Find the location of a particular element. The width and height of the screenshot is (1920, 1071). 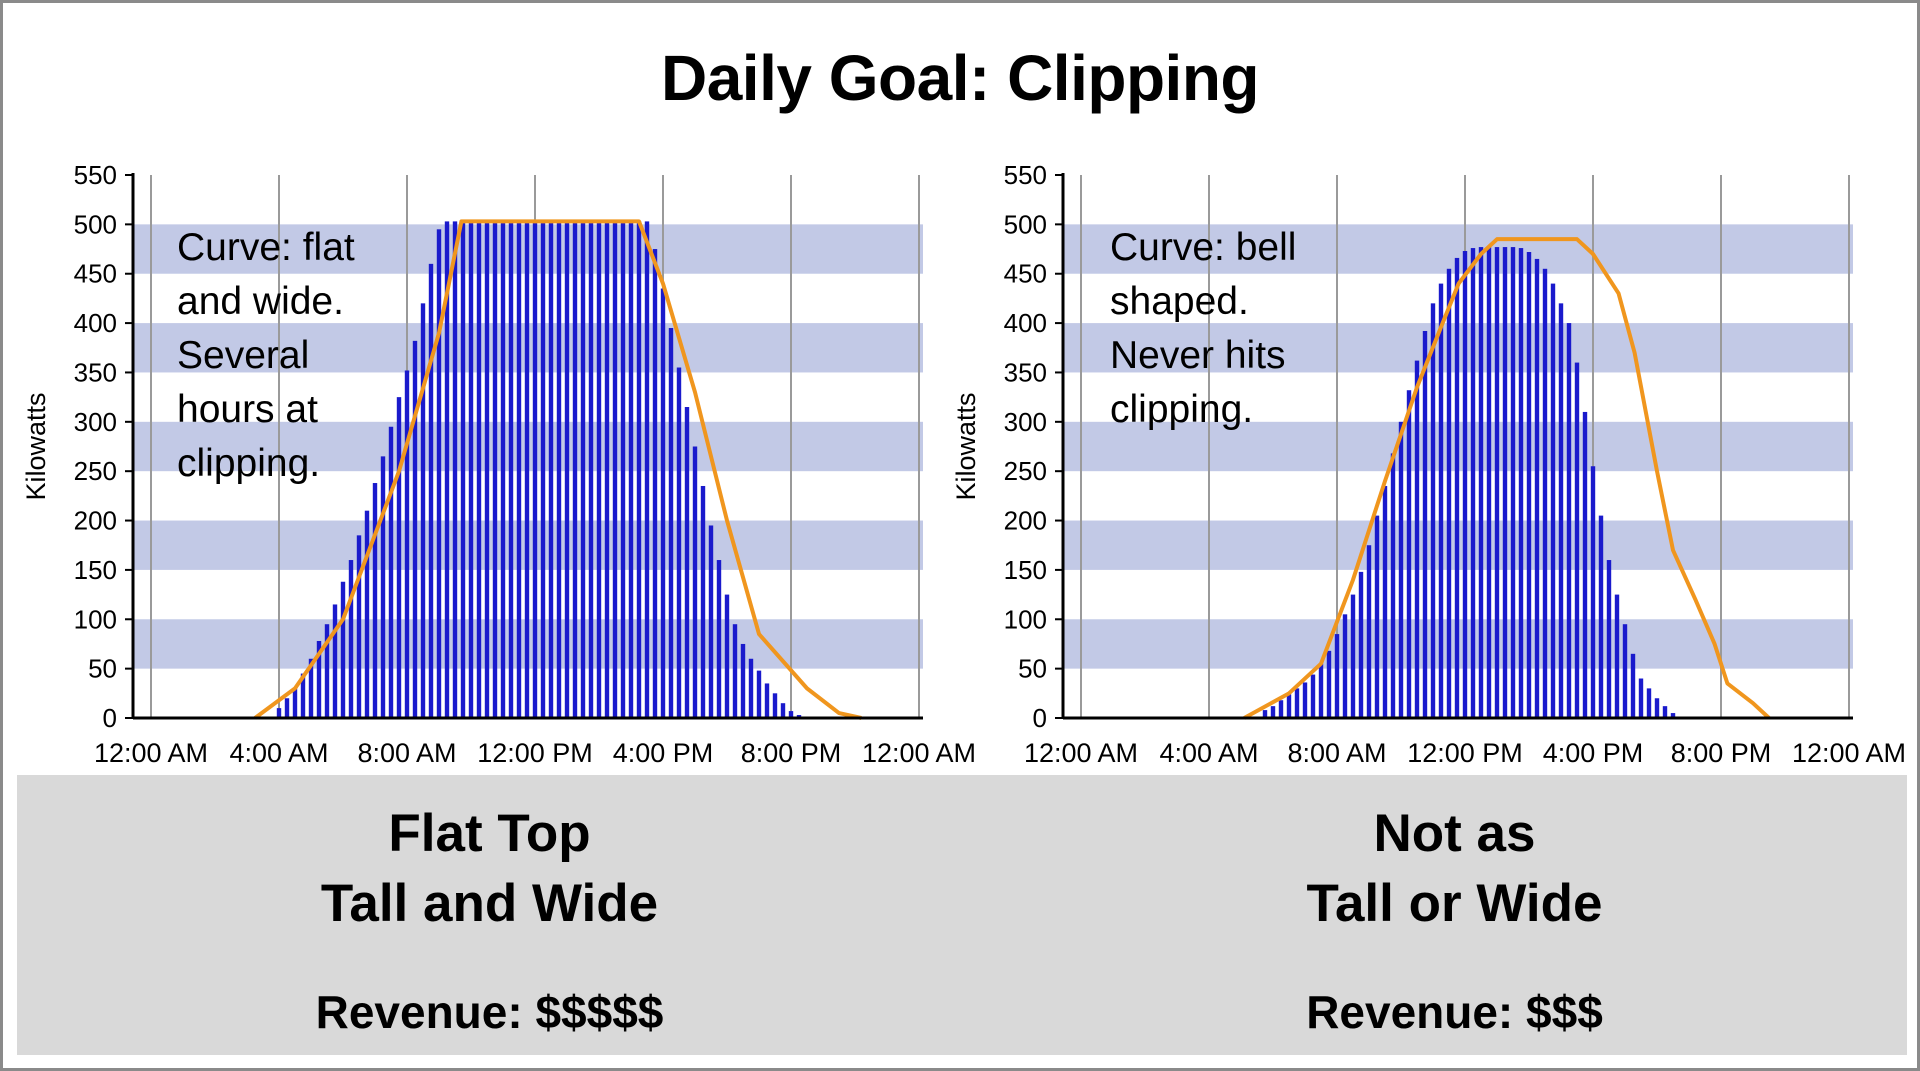

panel-flat-top-heading-2: Tall and Wide is located at coordinates (489, 903).